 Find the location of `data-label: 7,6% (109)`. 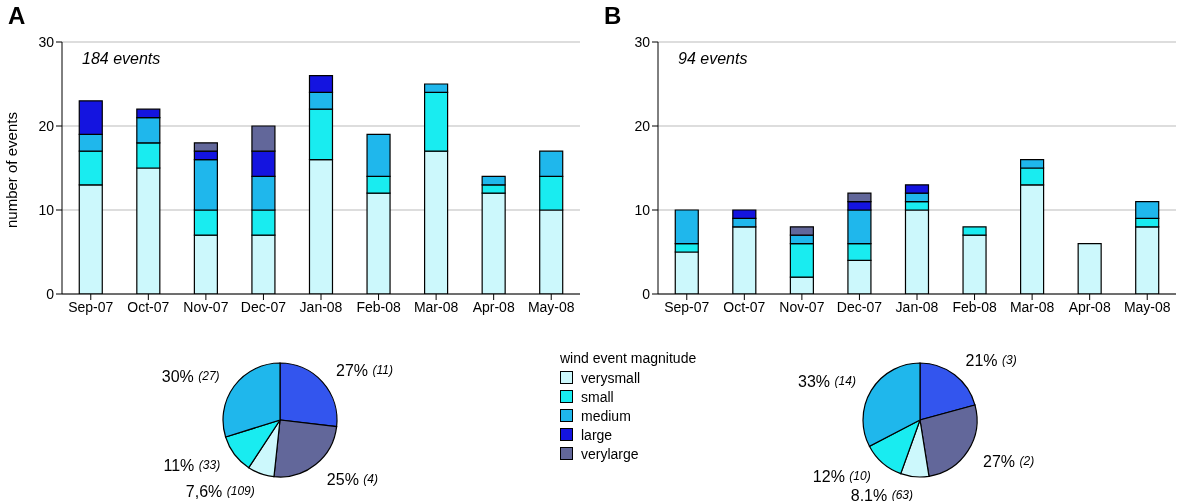

data-label: 7,6% (109) is located at coordinates (220, 491).